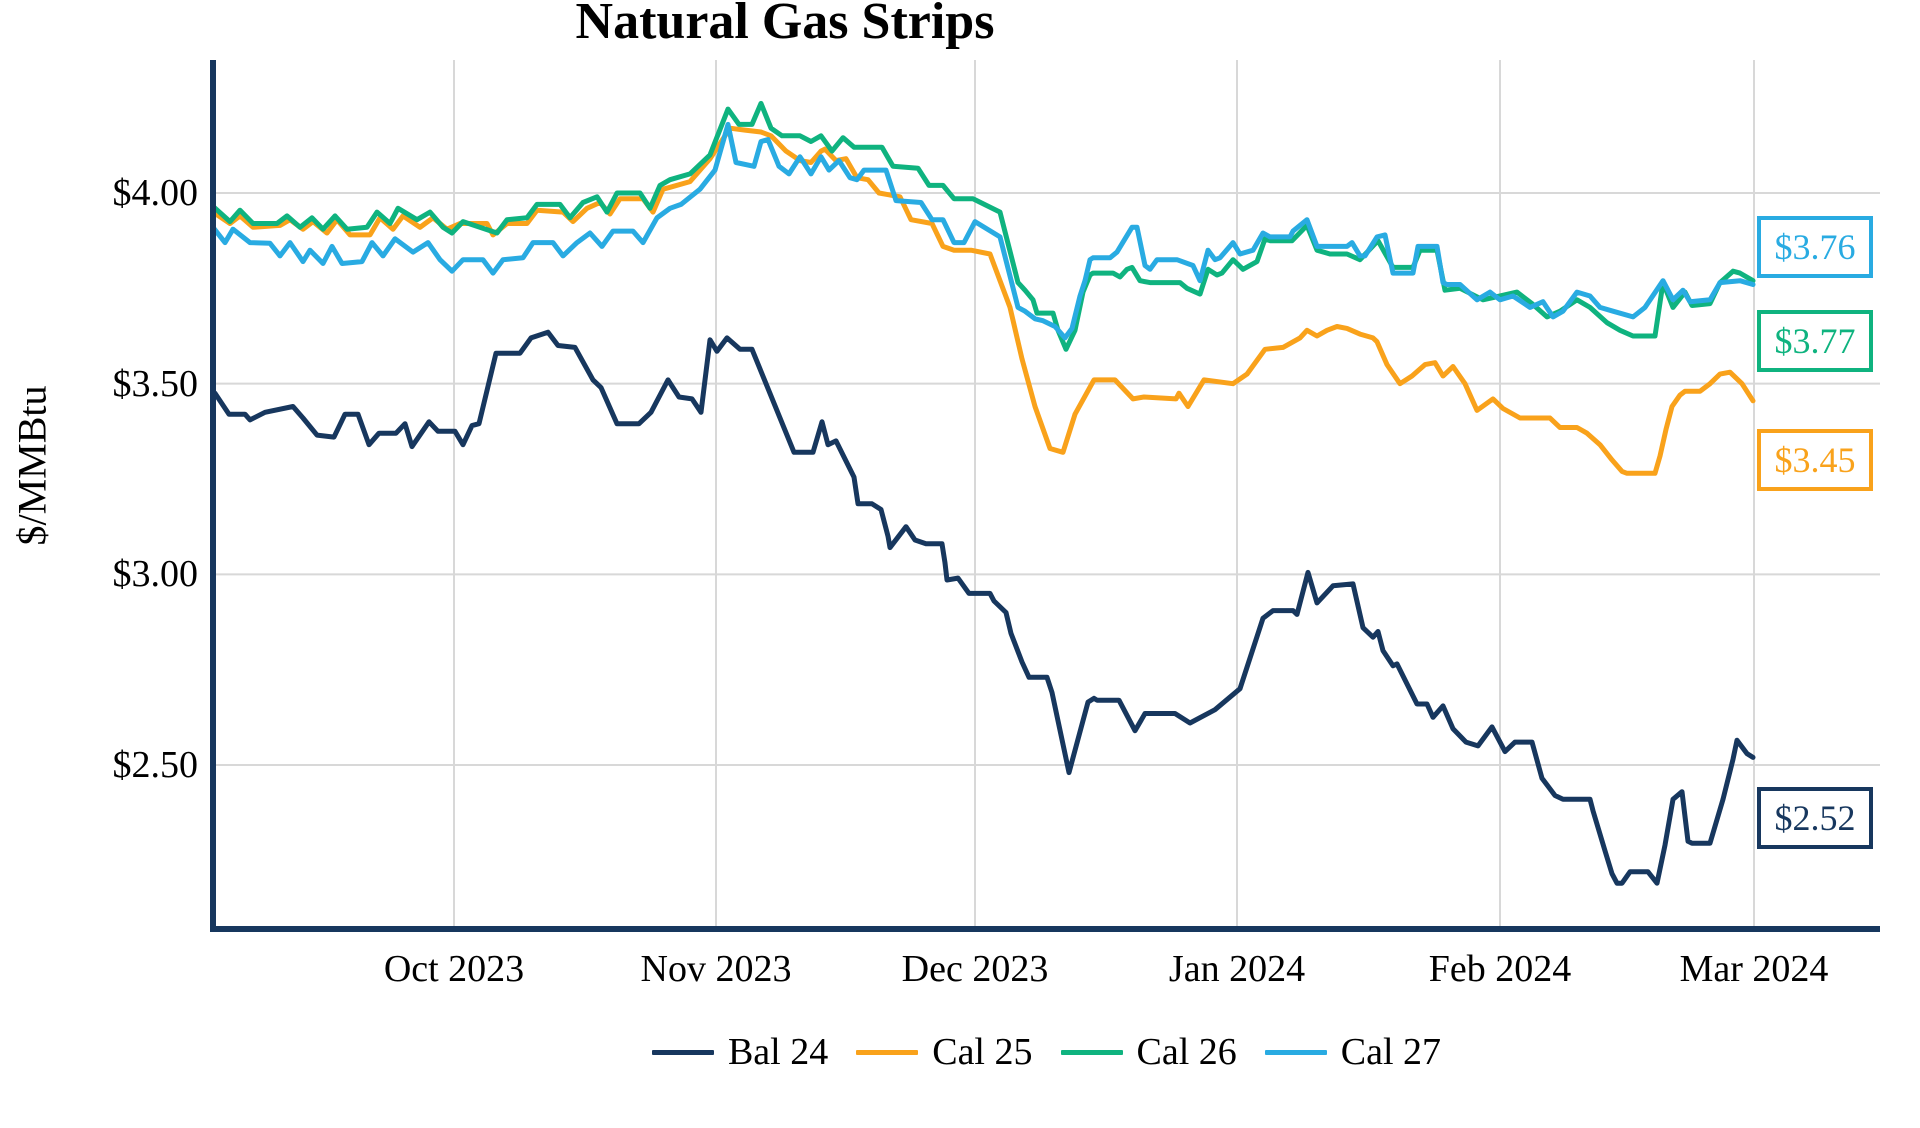 The width and height of the screenshot is (1920, 1128). What do you see at coordinates (1815, 818) in the screenshot?
I see `end-value-label: $2.52` at bounding box center [1815, 818].